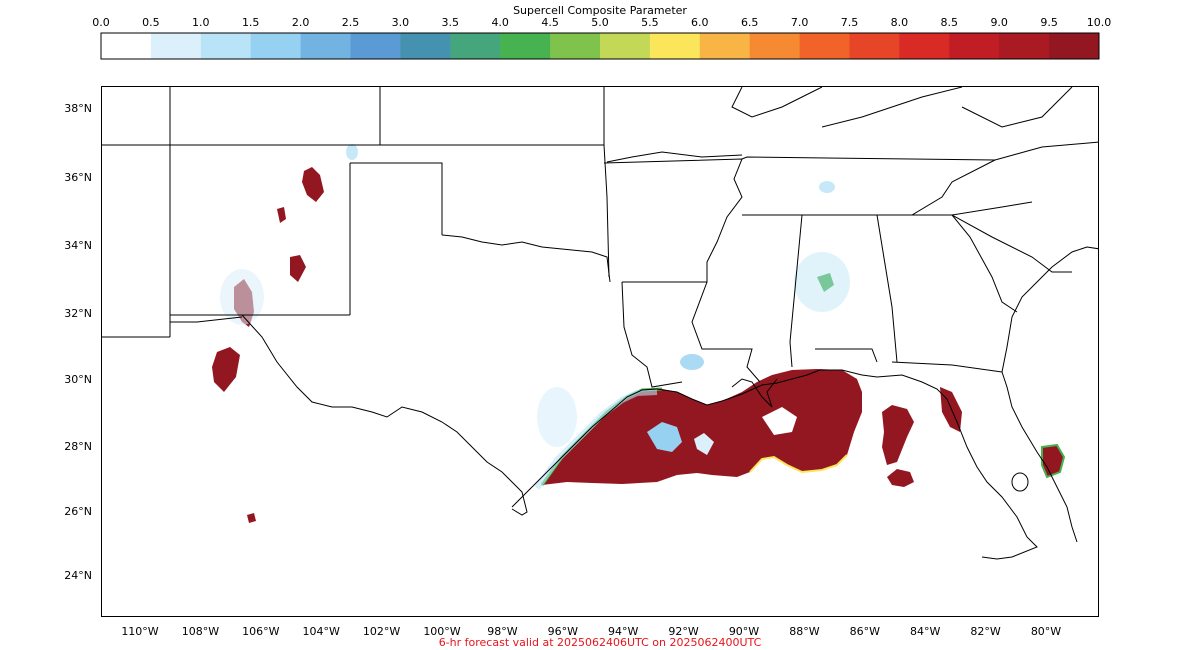  I want to click on latitude-label: 36°N, so click(78, 177).